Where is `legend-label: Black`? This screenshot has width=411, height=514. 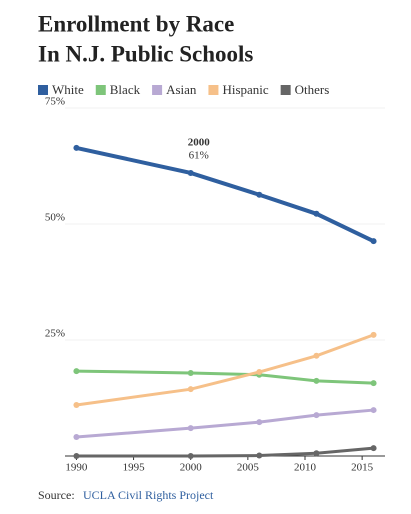
legend-label: Black is located at coordinates (125, 89).